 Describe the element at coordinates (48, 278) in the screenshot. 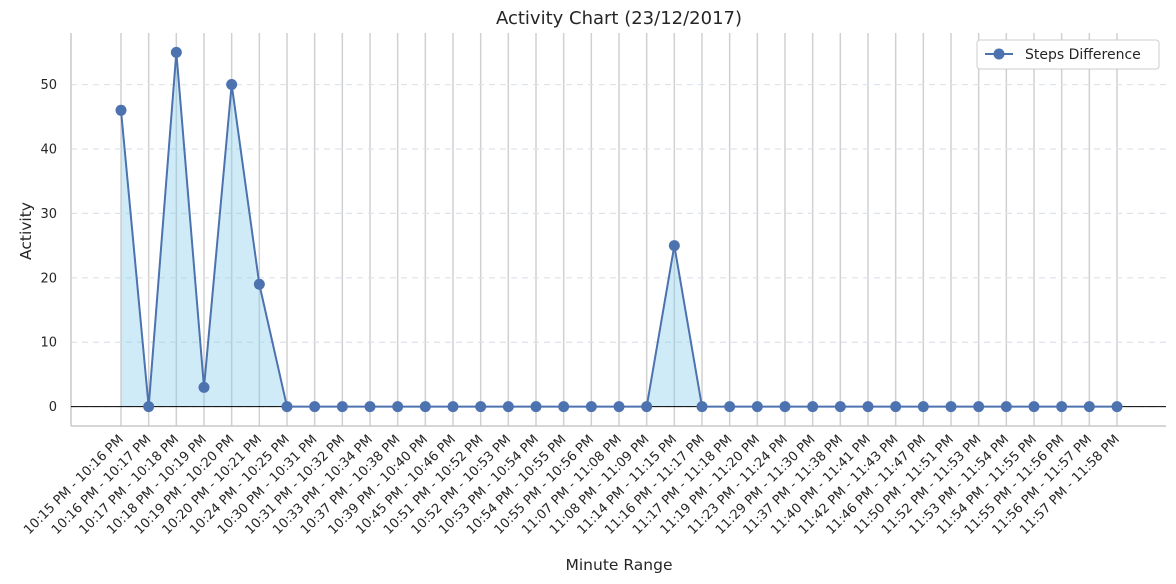

I see `y-tick-label: 20` at that location.